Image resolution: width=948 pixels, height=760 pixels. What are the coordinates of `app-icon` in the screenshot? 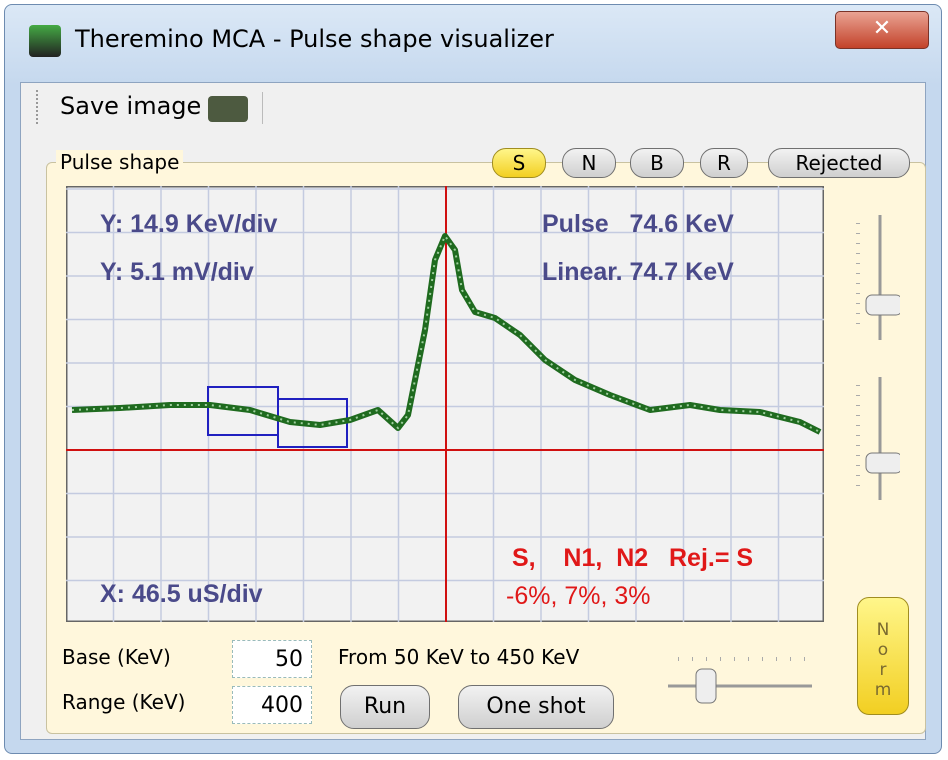 It's located at (45, 41).